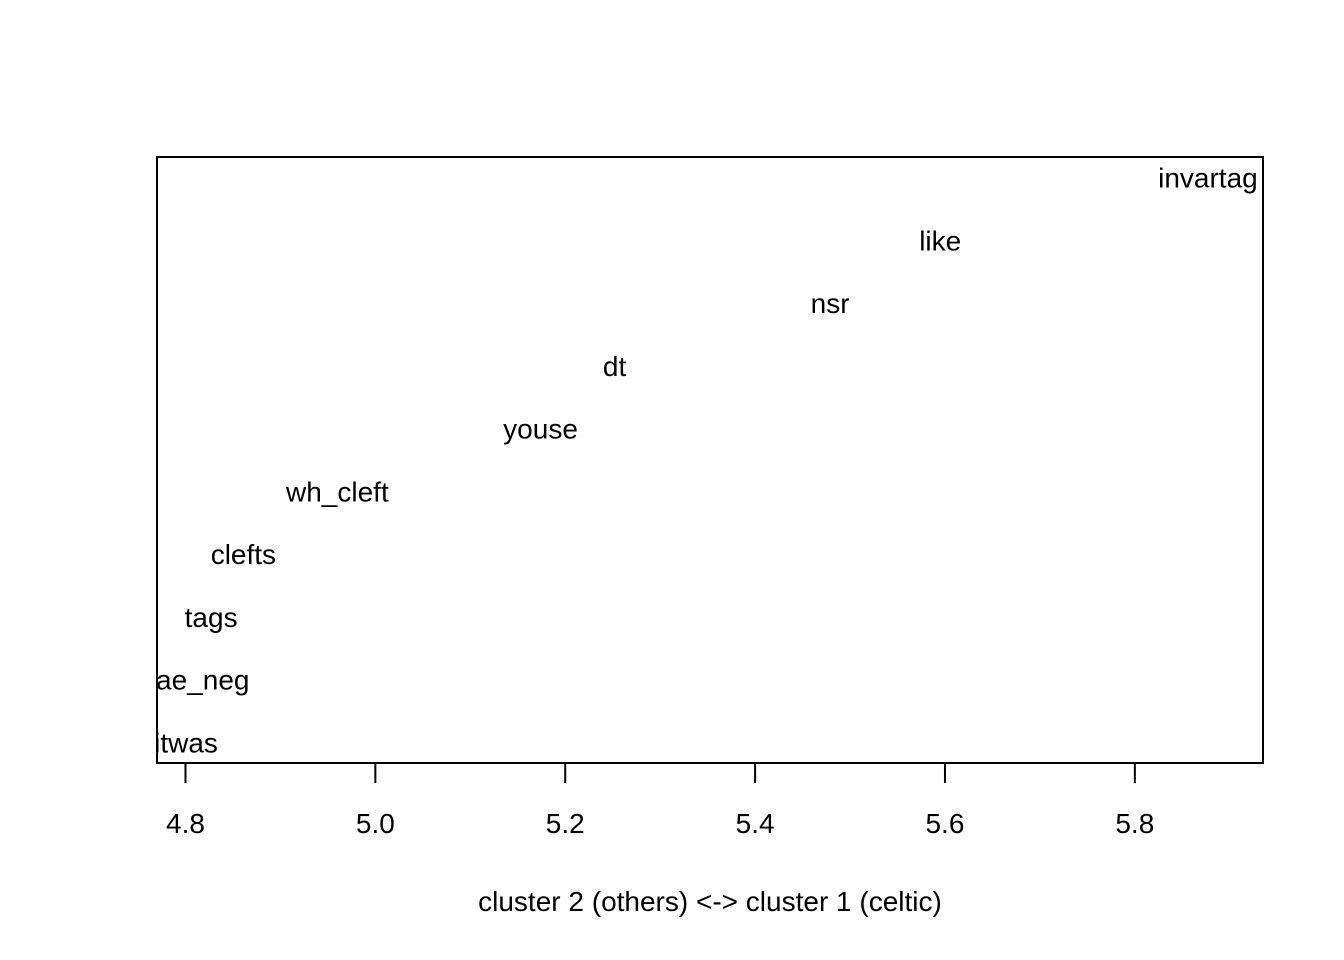  I want to click on point-label: soitwas, so click(171, 743).